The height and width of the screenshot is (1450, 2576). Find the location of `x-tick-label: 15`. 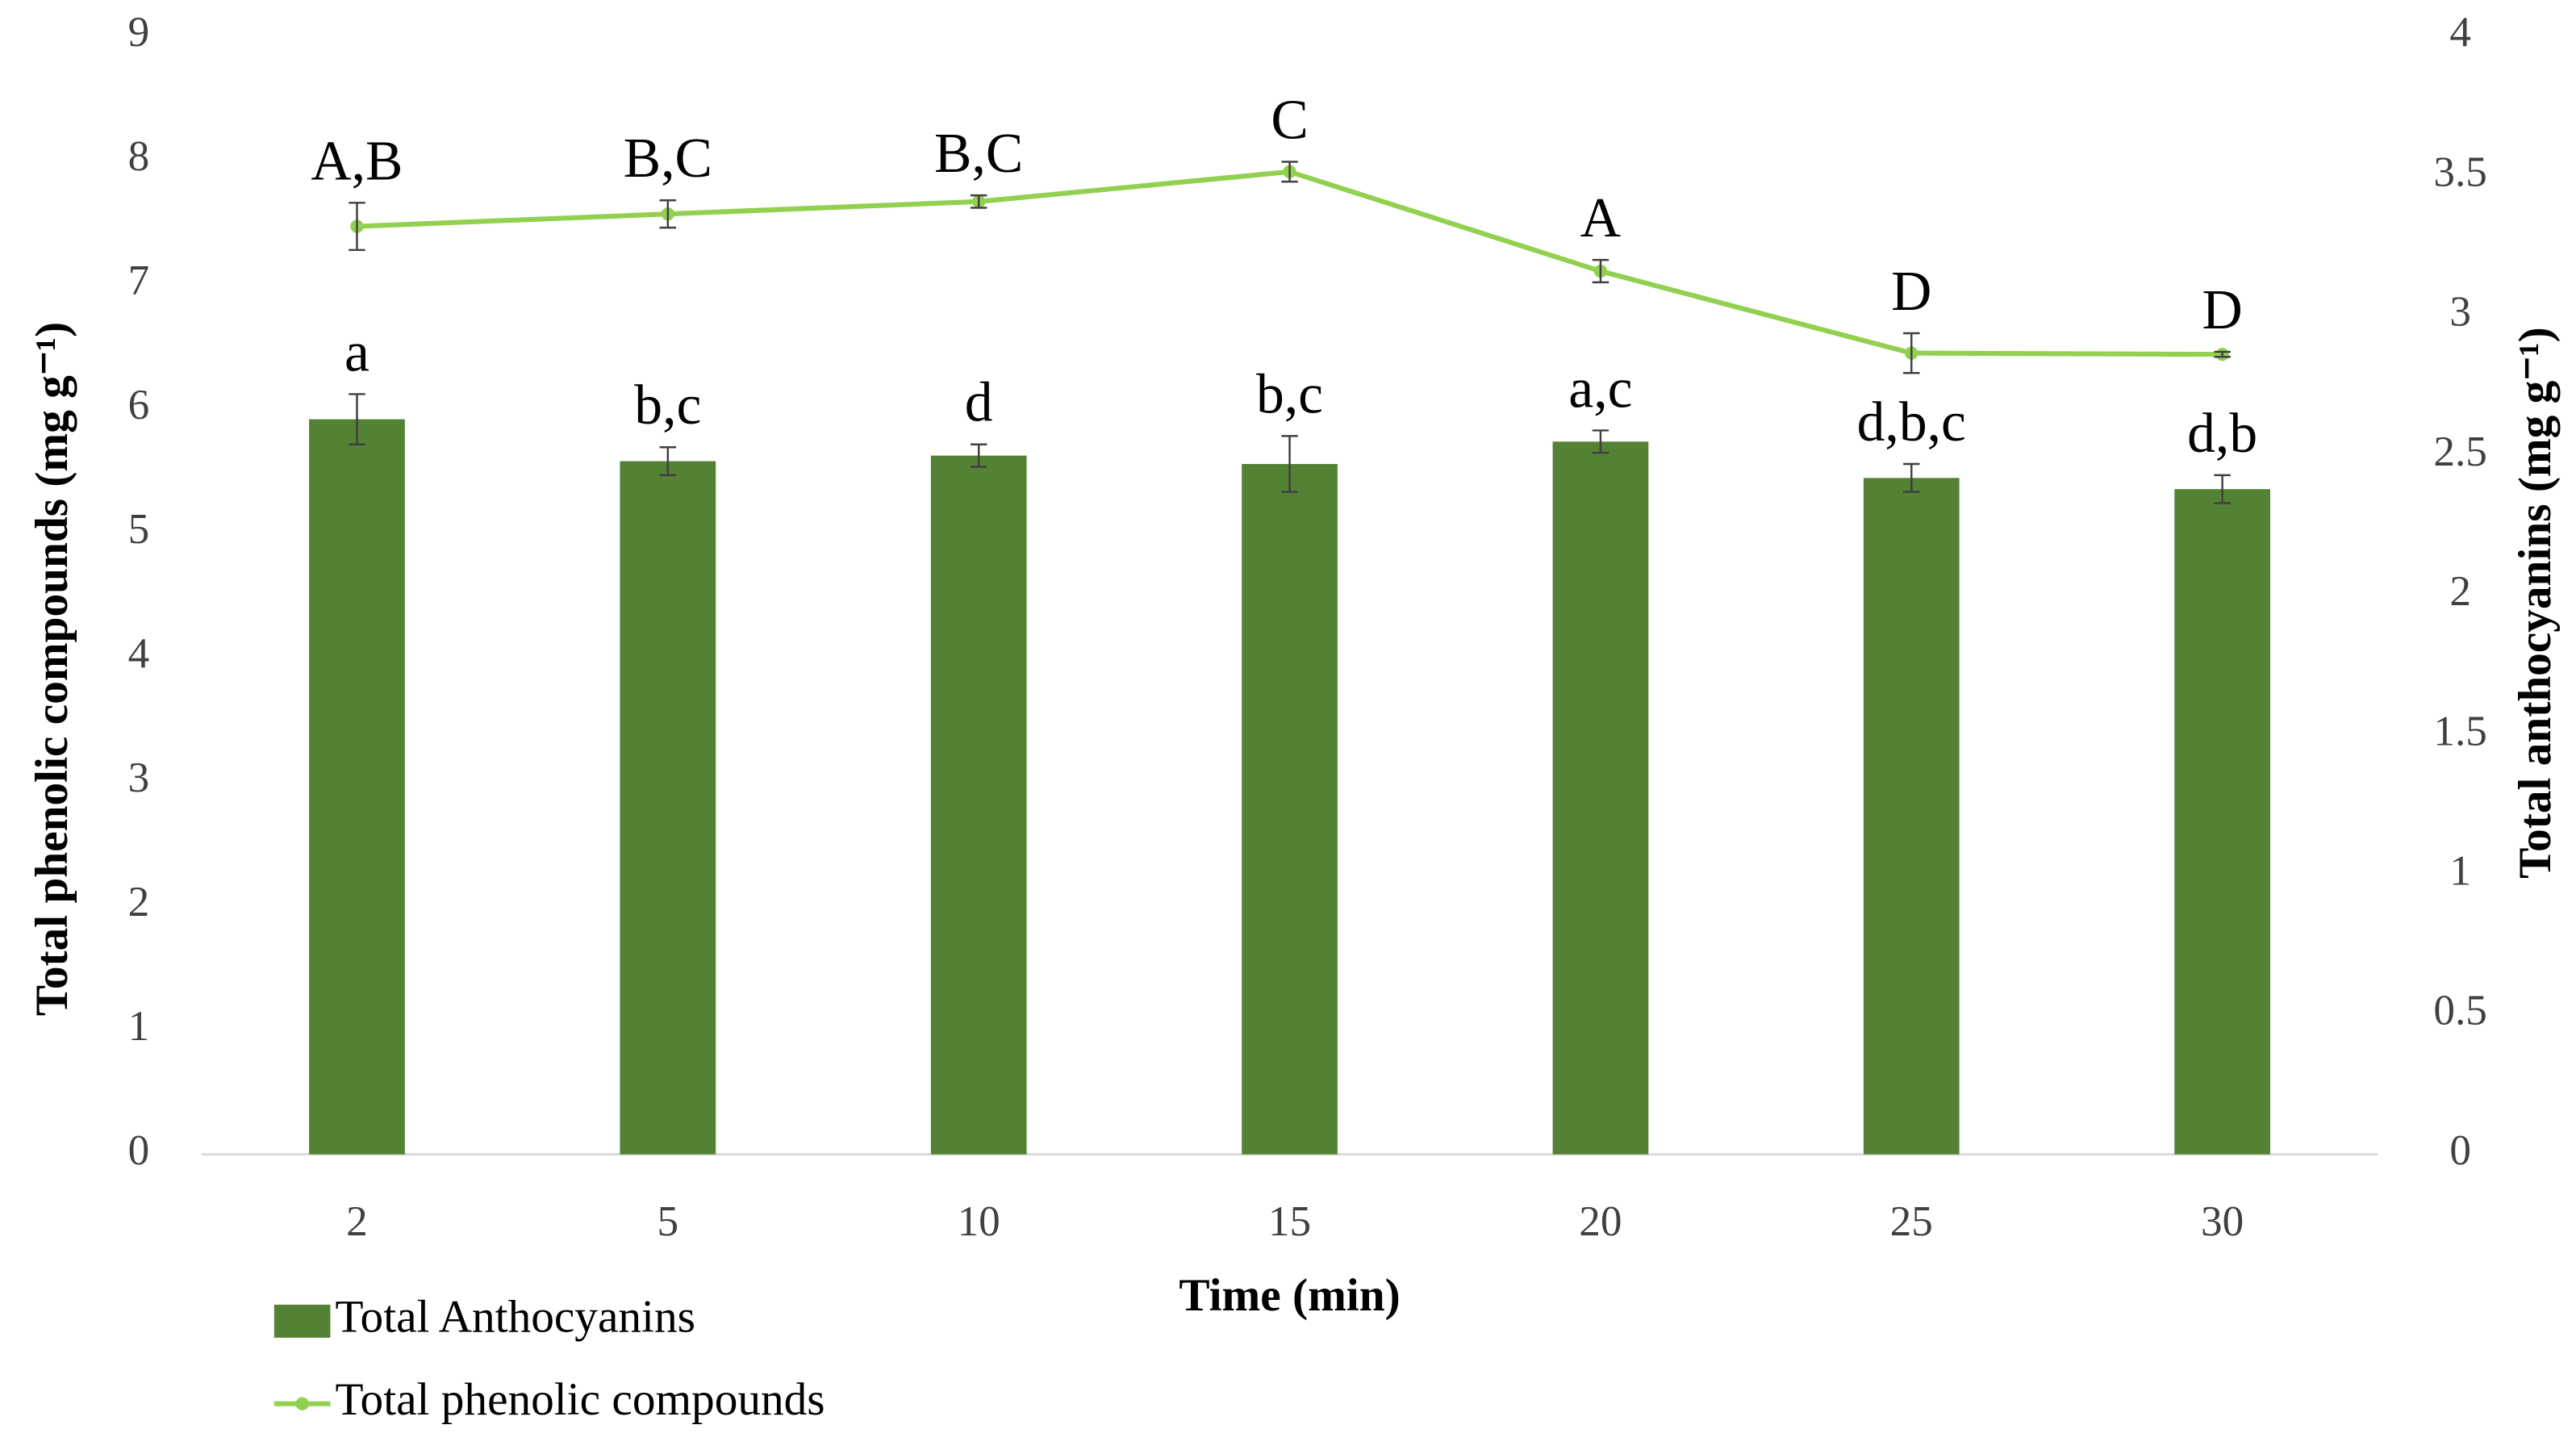

x-tick-label: 15 is located at coordinates (1289, 1221).